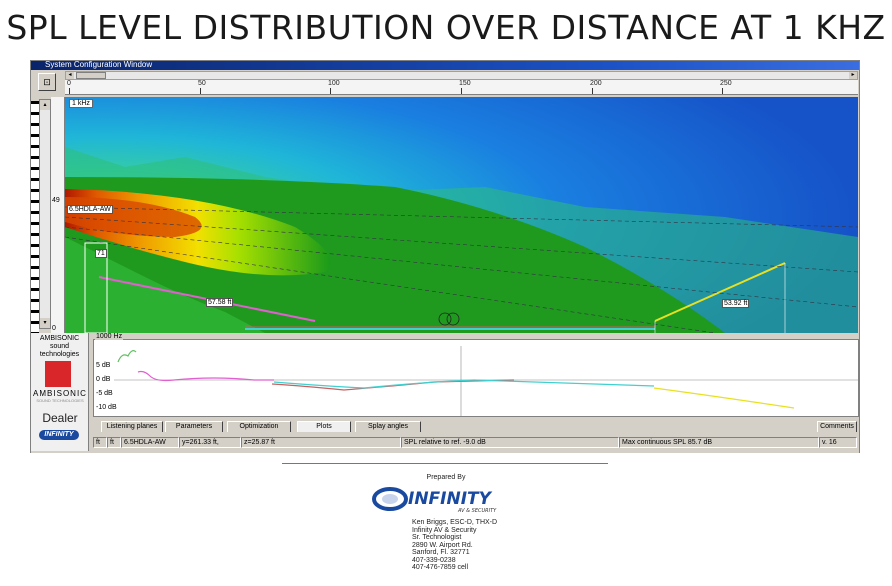  I want to click on ruler-label: 50, so click(202, 87).